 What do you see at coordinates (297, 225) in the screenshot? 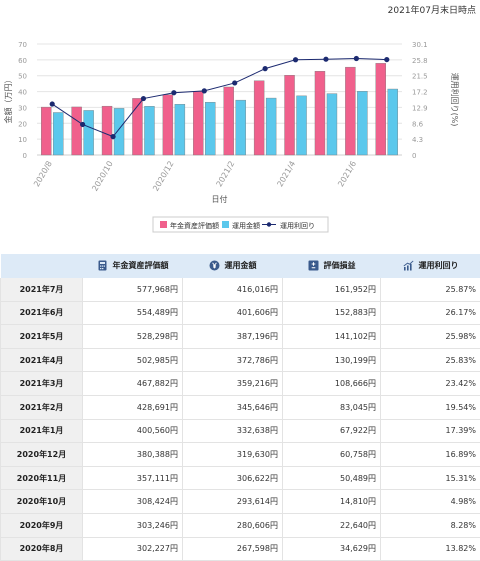
I see `legend-label: 運用利回り` at bounding box center [297, 225].